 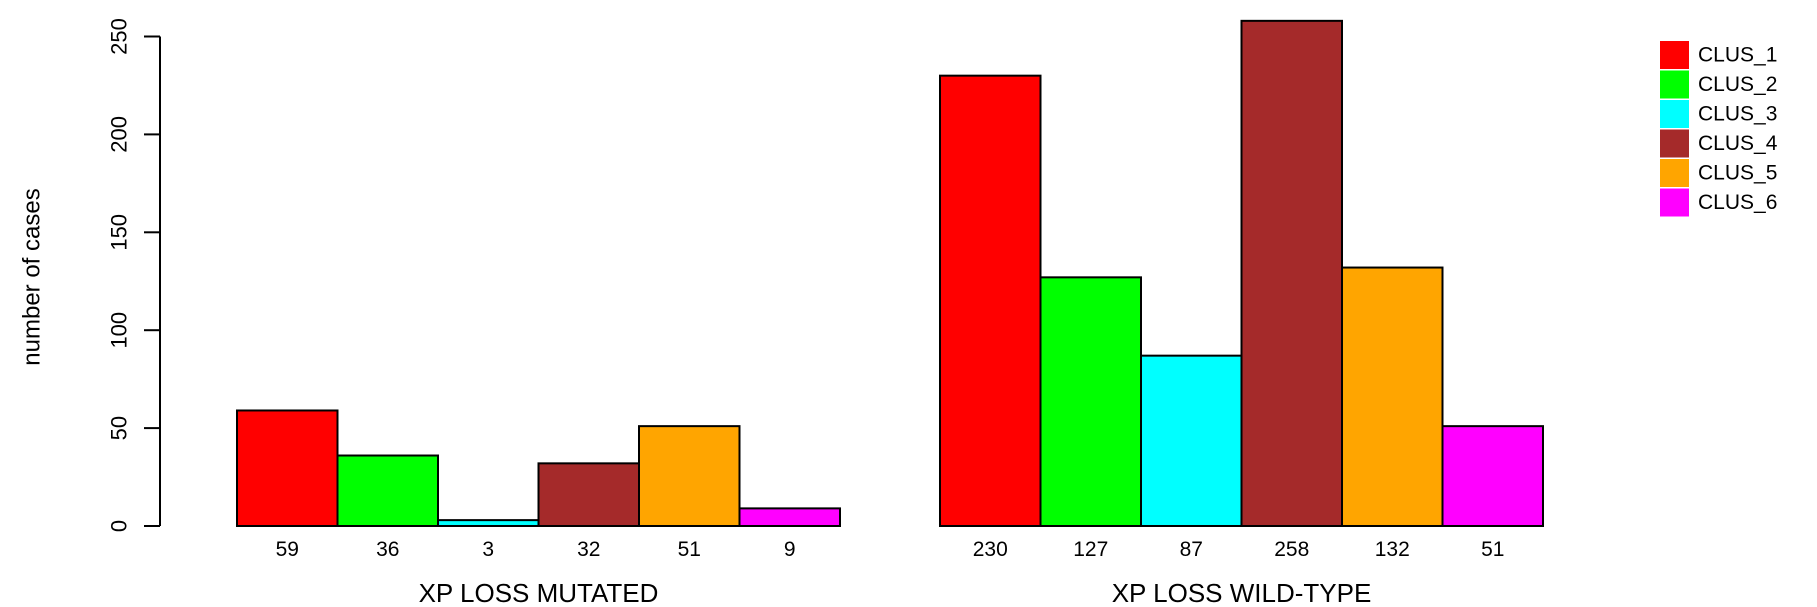 I want to click on group-label: XP LOSS WILD-TYPE, so click(x=1242, y=592).